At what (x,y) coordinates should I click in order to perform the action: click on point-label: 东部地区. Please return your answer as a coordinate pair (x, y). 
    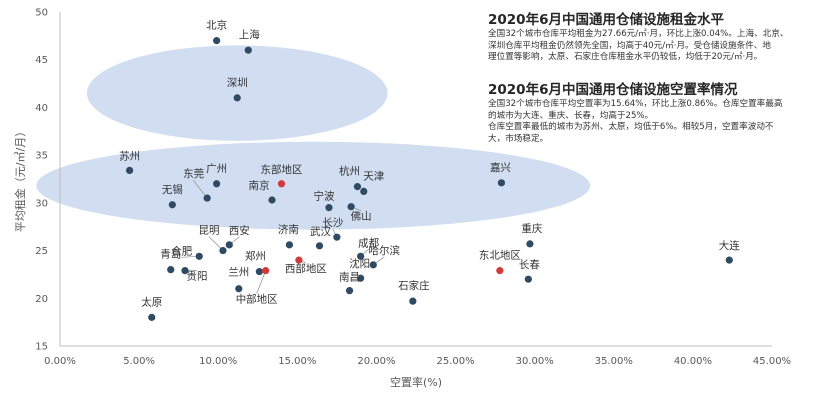
    Looking at the image, I should click on (282, 169).